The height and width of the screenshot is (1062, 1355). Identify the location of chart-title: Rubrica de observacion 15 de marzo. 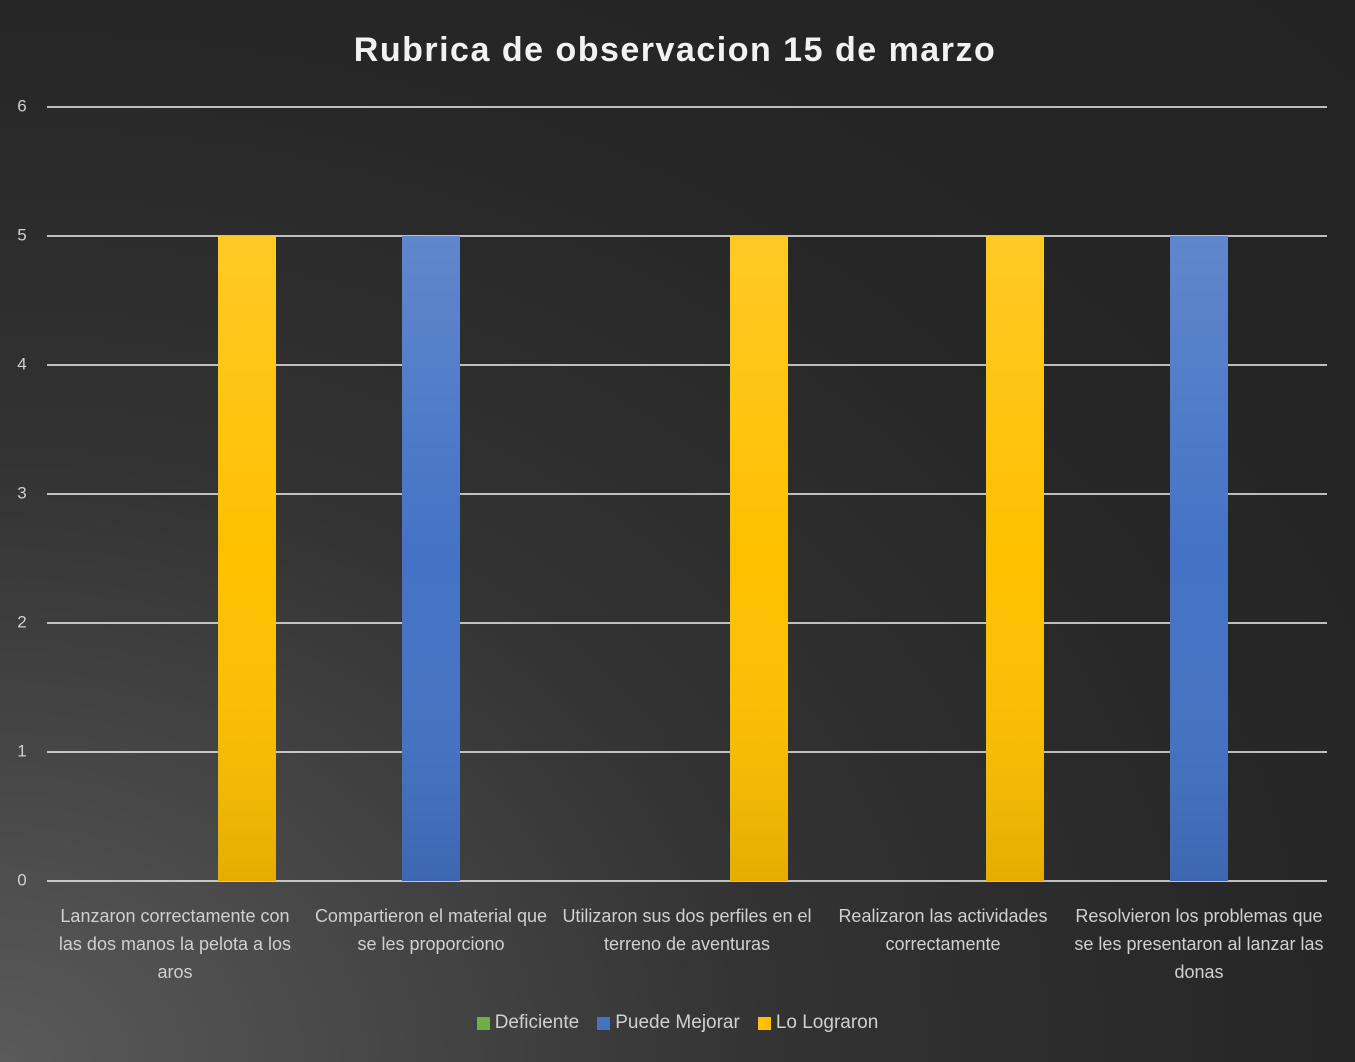
(675, 50).